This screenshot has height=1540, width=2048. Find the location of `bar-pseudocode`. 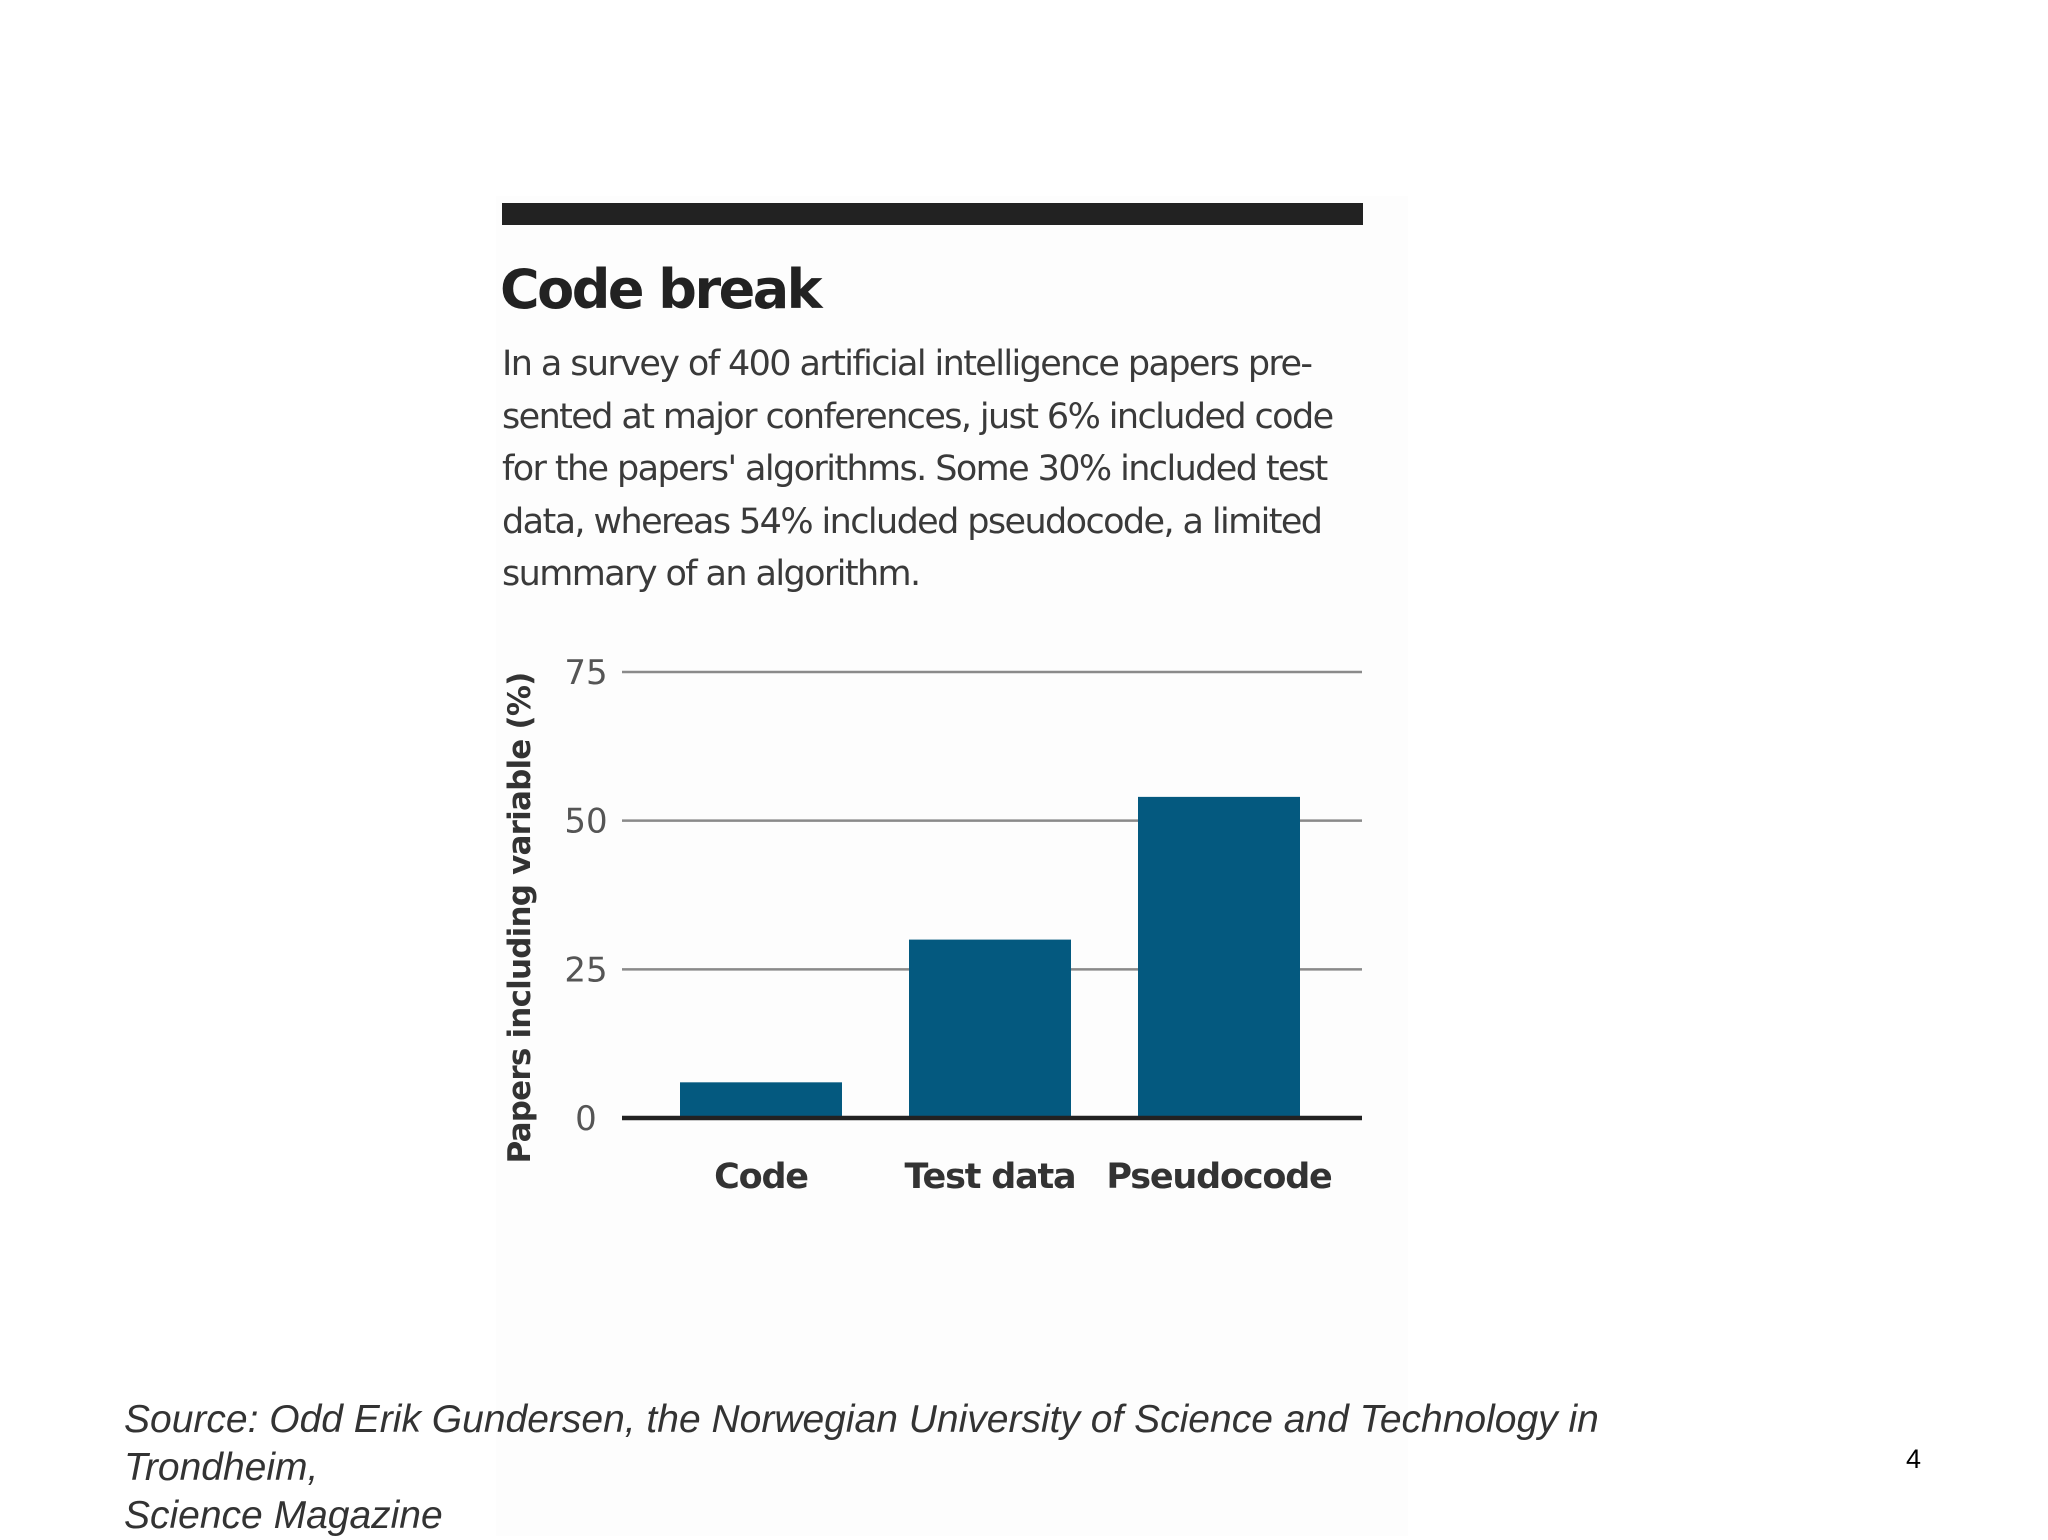

bar-pseudocode is located at coordinates (1219, 957).